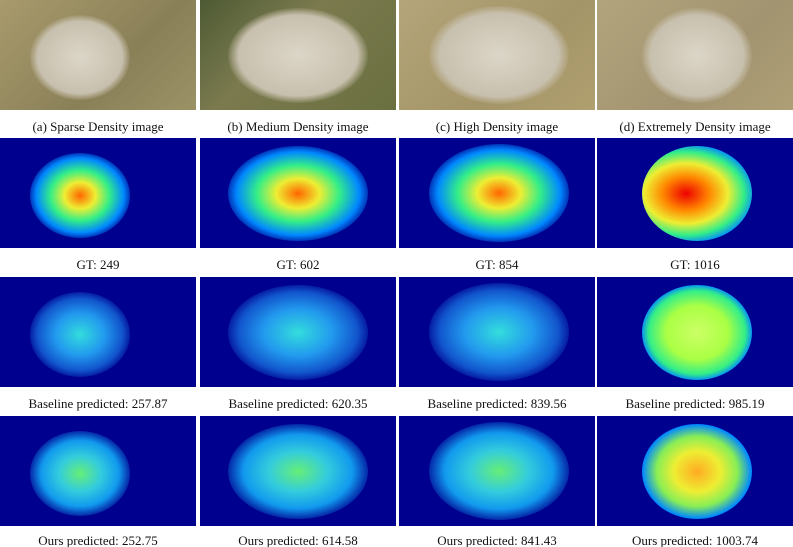 The height and width of the screenshot is (547, 793). What do you see at coordinates (695, 126) in the screenshot?
I see `caption: (d) Extremely Density image` at bounding box center [695, 126].